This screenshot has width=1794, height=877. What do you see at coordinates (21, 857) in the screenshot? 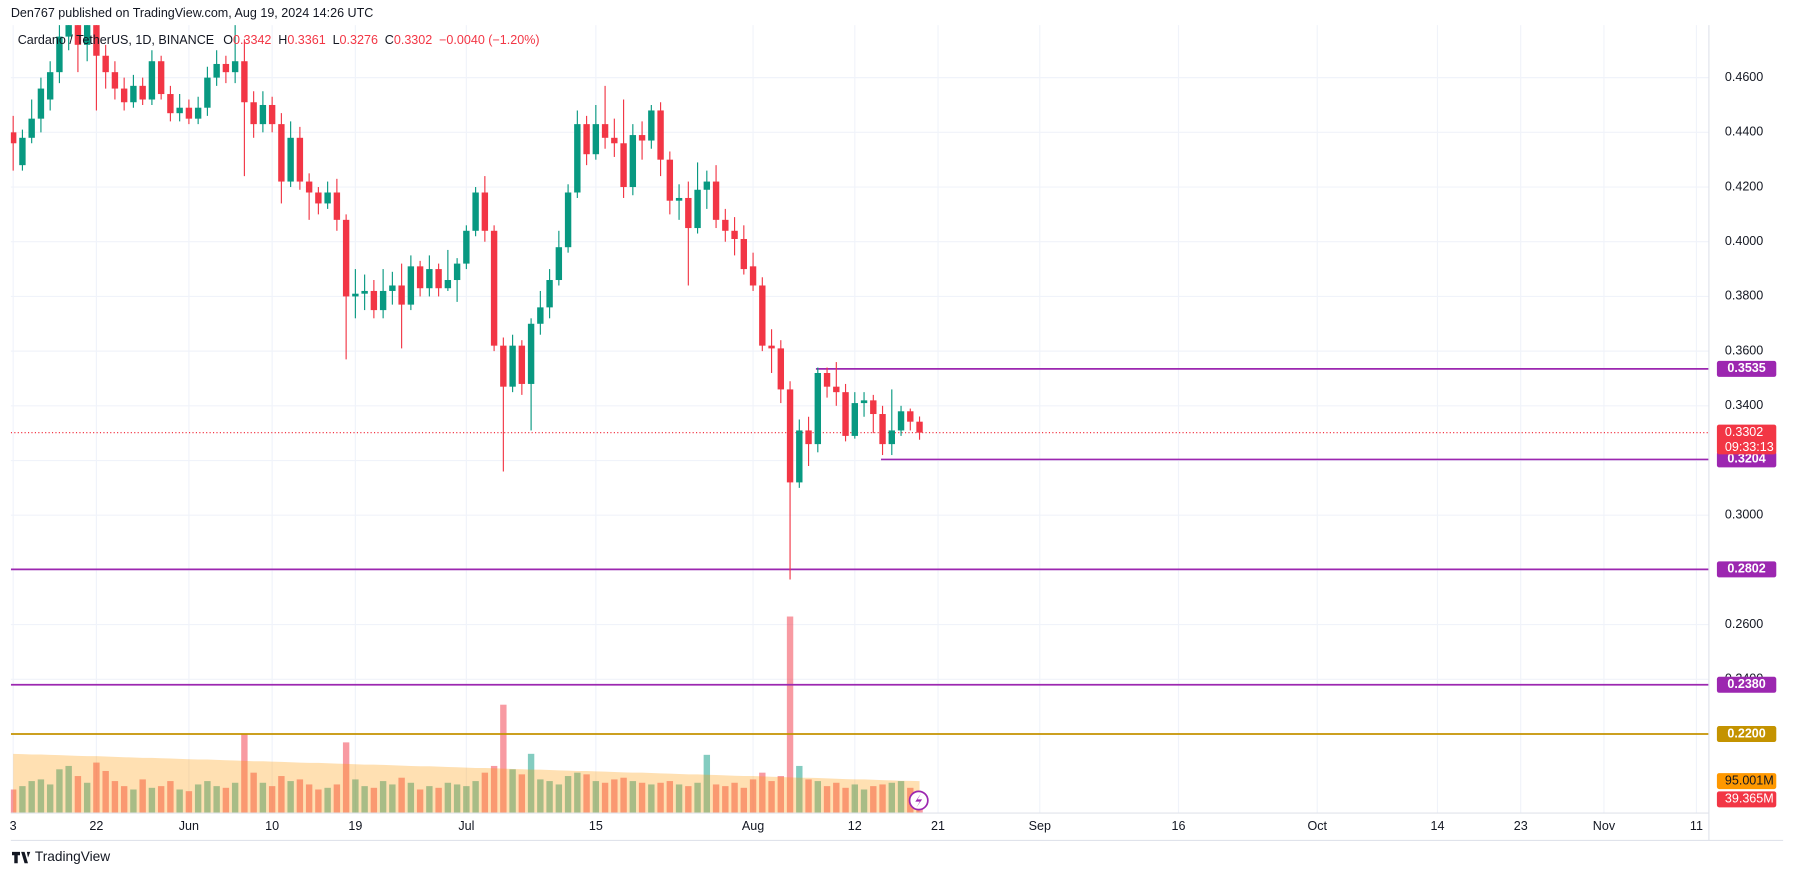
I see `logo` at bounding box center [21, 857].